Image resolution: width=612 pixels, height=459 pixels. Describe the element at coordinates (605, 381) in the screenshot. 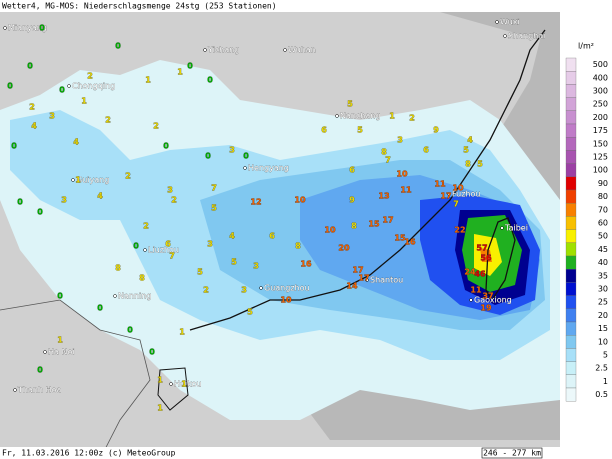

I see `legend-label: 1` at that location.